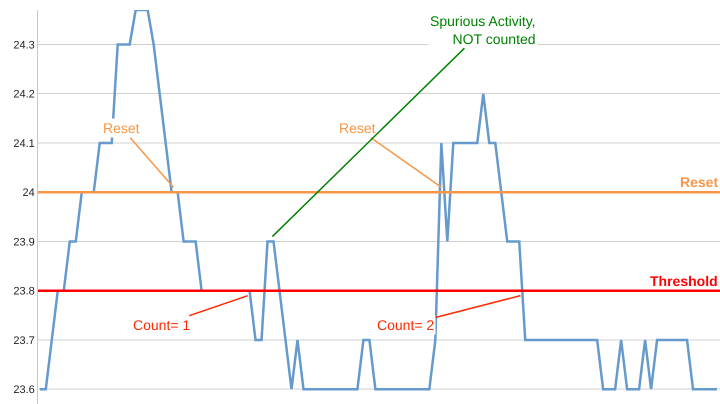  What do you see at coordinates (483, 30) in the screenshot?
I see `annotation: Spurious Activity, NOT counted` at bounding box center [483, 30].